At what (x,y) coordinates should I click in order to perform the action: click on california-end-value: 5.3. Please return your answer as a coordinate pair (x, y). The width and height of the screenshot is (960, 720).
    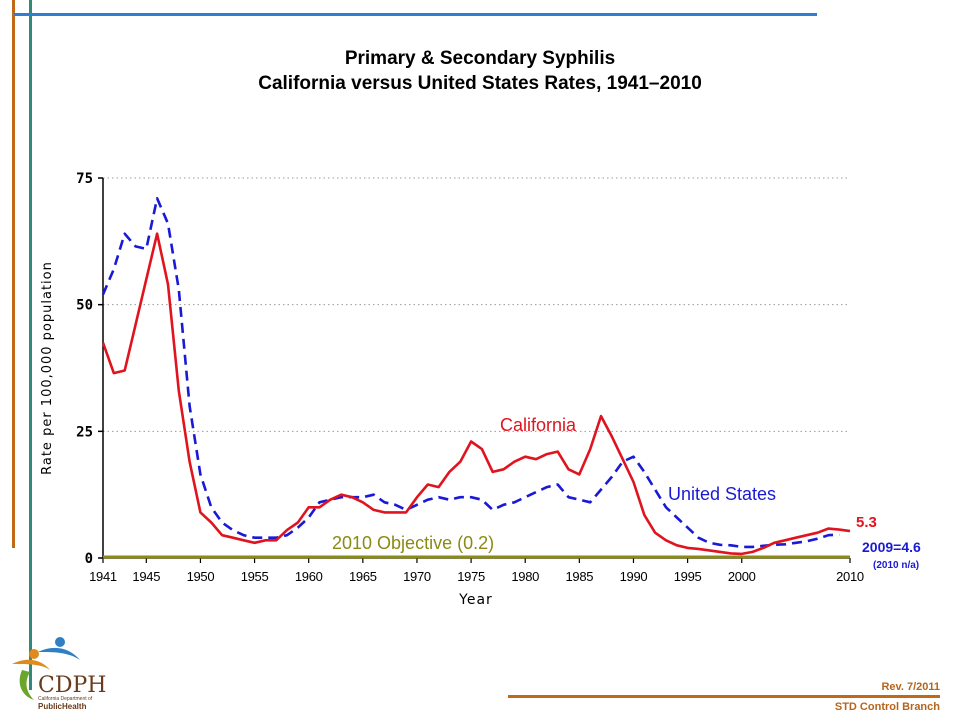
    Looking at the image, I should click on (866, 522).